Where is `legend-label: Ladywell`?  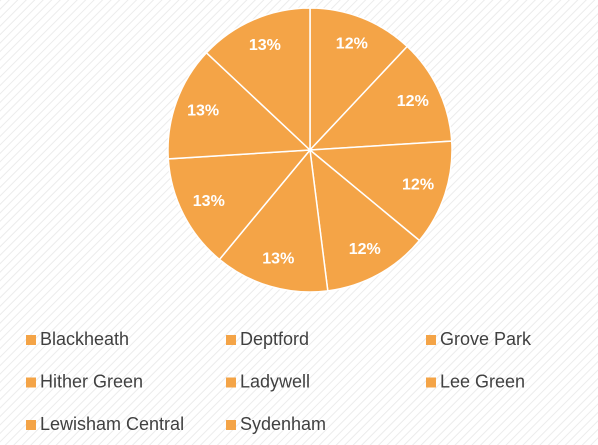 legend-label: Ladywell is located at coordinates (275, 381).